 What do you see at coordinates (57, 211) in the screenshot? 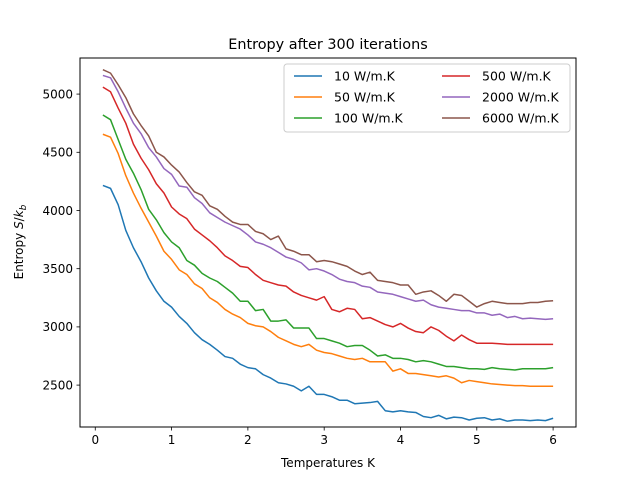
I see `y-tick-label-3: 4000` at bounding box center [57, 211].